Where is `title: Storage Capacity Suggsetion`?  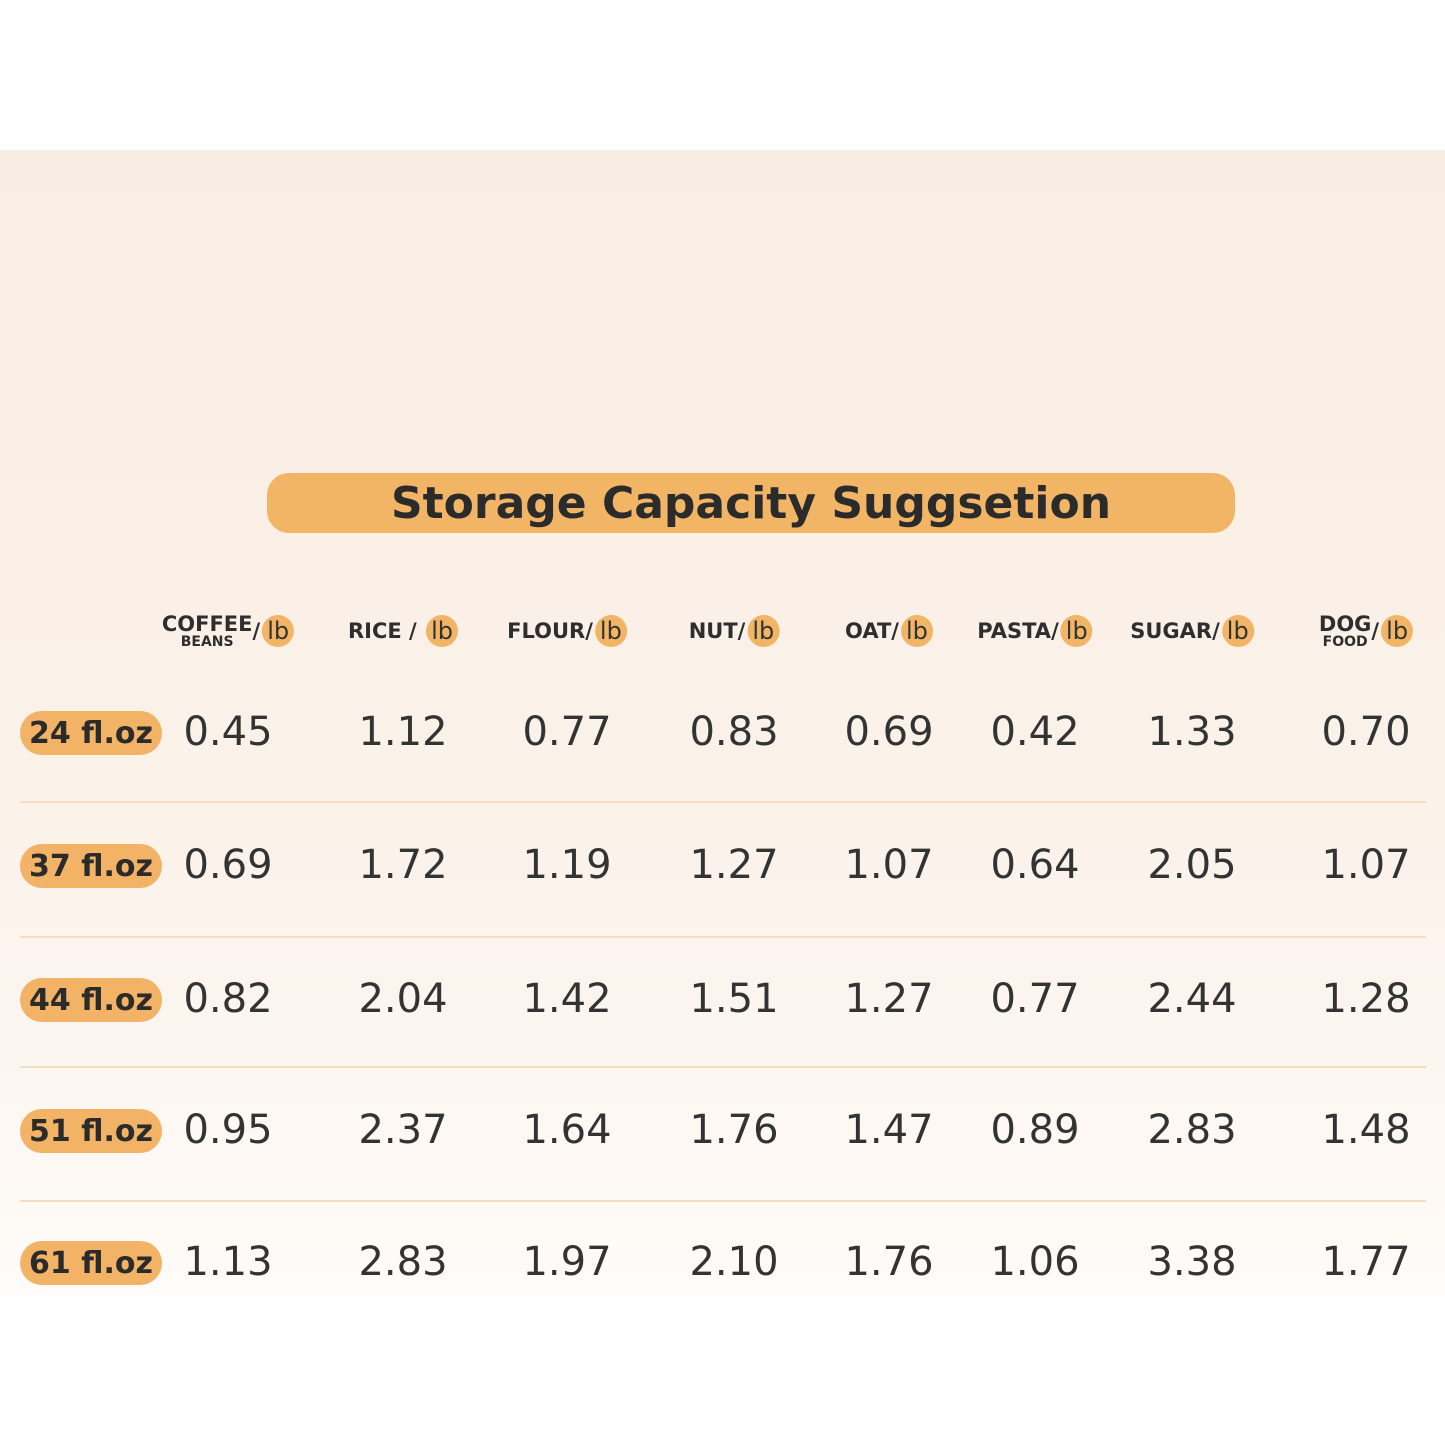
title: Storage Capacity Suggsetion is located at coordinates (751, 503).